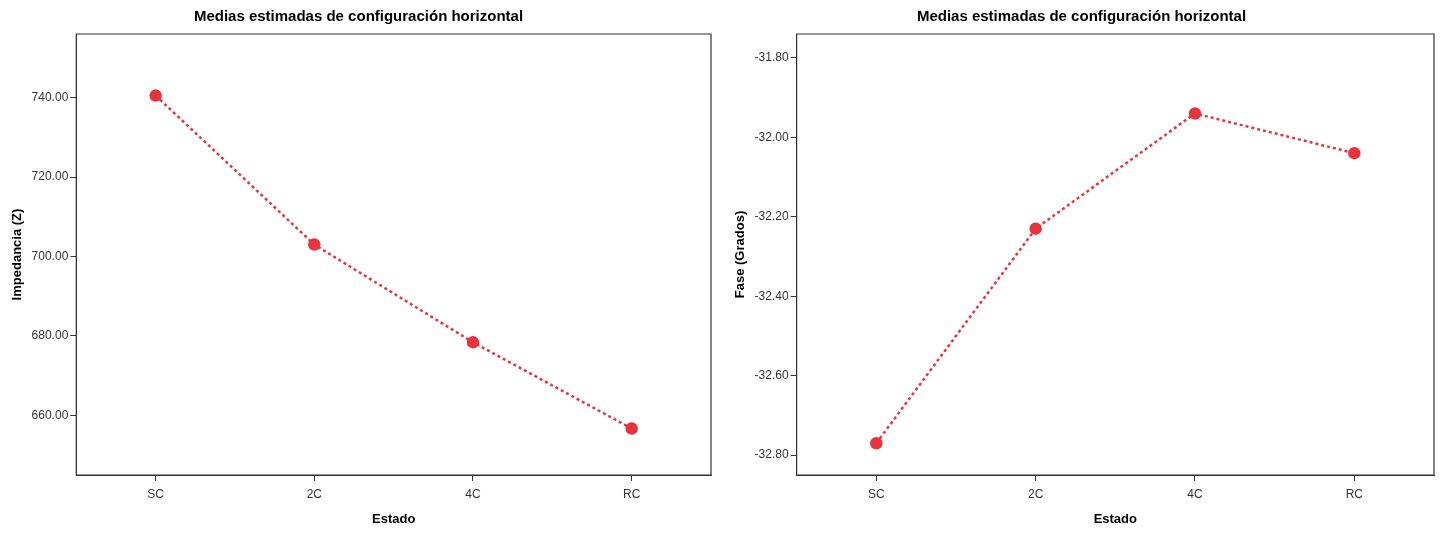 This screenshot has height=535, width=1447. What do you see at coordinates (50, 96) in the screenshot?
I see `y-tick-label: 740.00` at bounding box center [50, 96].